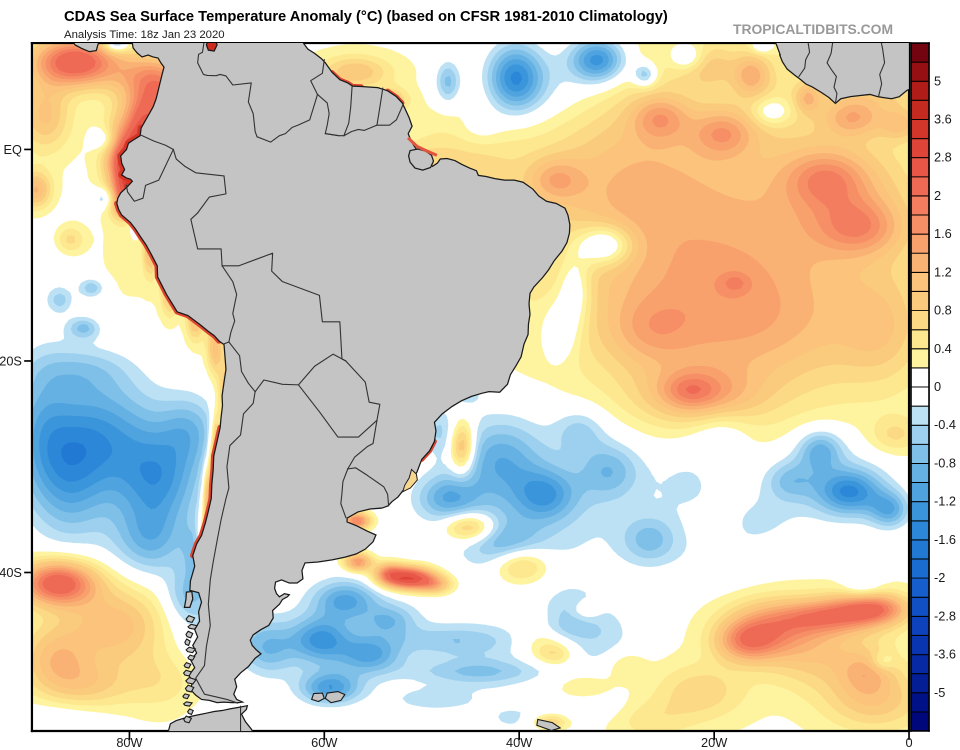 This screenshot has width=960, height=750. Describe the element at coordinates (144, 35) in the screenshot. I see `svg-text: Analysis Time: 18z Jan 23 2020` at that location.